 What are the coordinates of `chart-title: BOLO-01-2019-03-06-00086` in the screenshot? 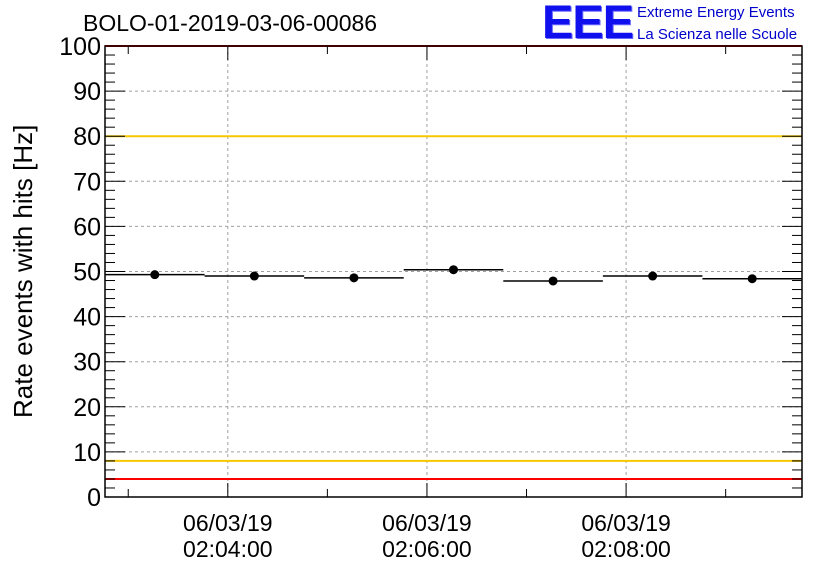 It's located at (230, 23).